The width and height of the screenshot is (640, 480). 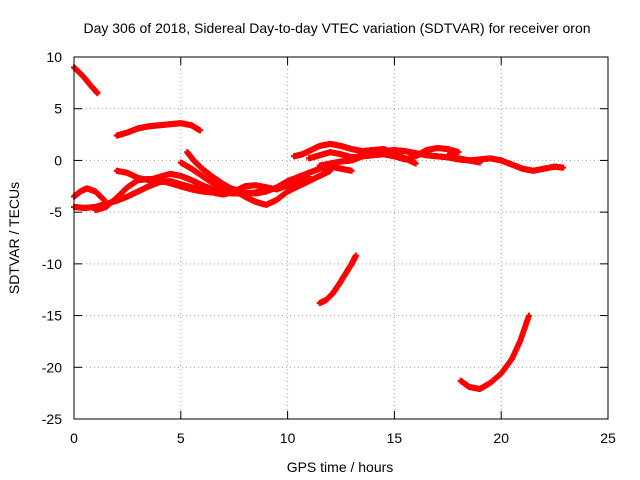 I want to click on y-tick-label: -20, so click(x=52, y=367).